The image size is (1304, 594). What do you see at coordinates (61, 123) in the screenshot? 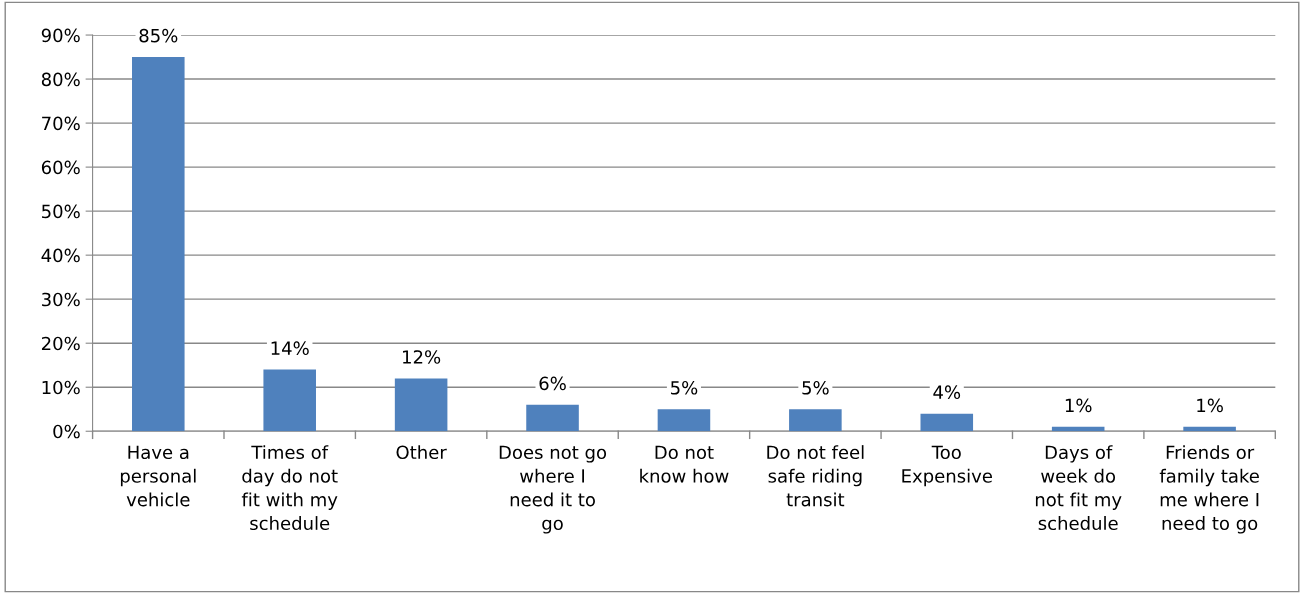
I see `y-tick-label: 70%` at bounding box center [61, 123].